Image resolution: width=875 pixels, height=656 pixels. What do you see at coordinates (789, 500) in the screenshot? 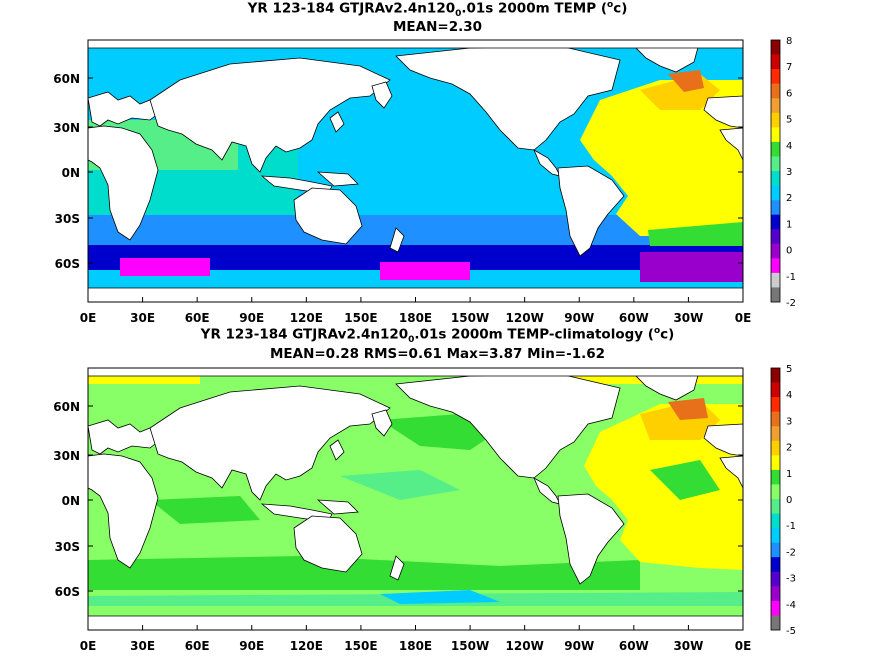
I see `bottom-colorbar-label: 0` at bounding box center [789, 500].